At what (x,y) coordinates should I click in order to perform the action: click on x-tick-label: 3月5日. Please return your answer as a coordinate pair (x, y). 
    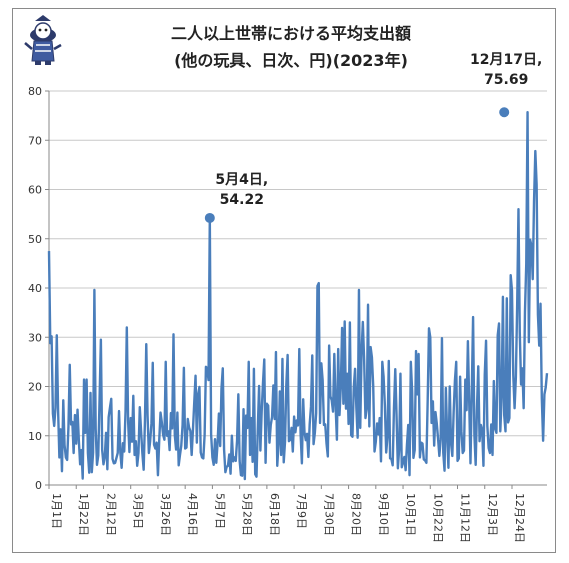
    Looking at the image, I should click on (138, 511).